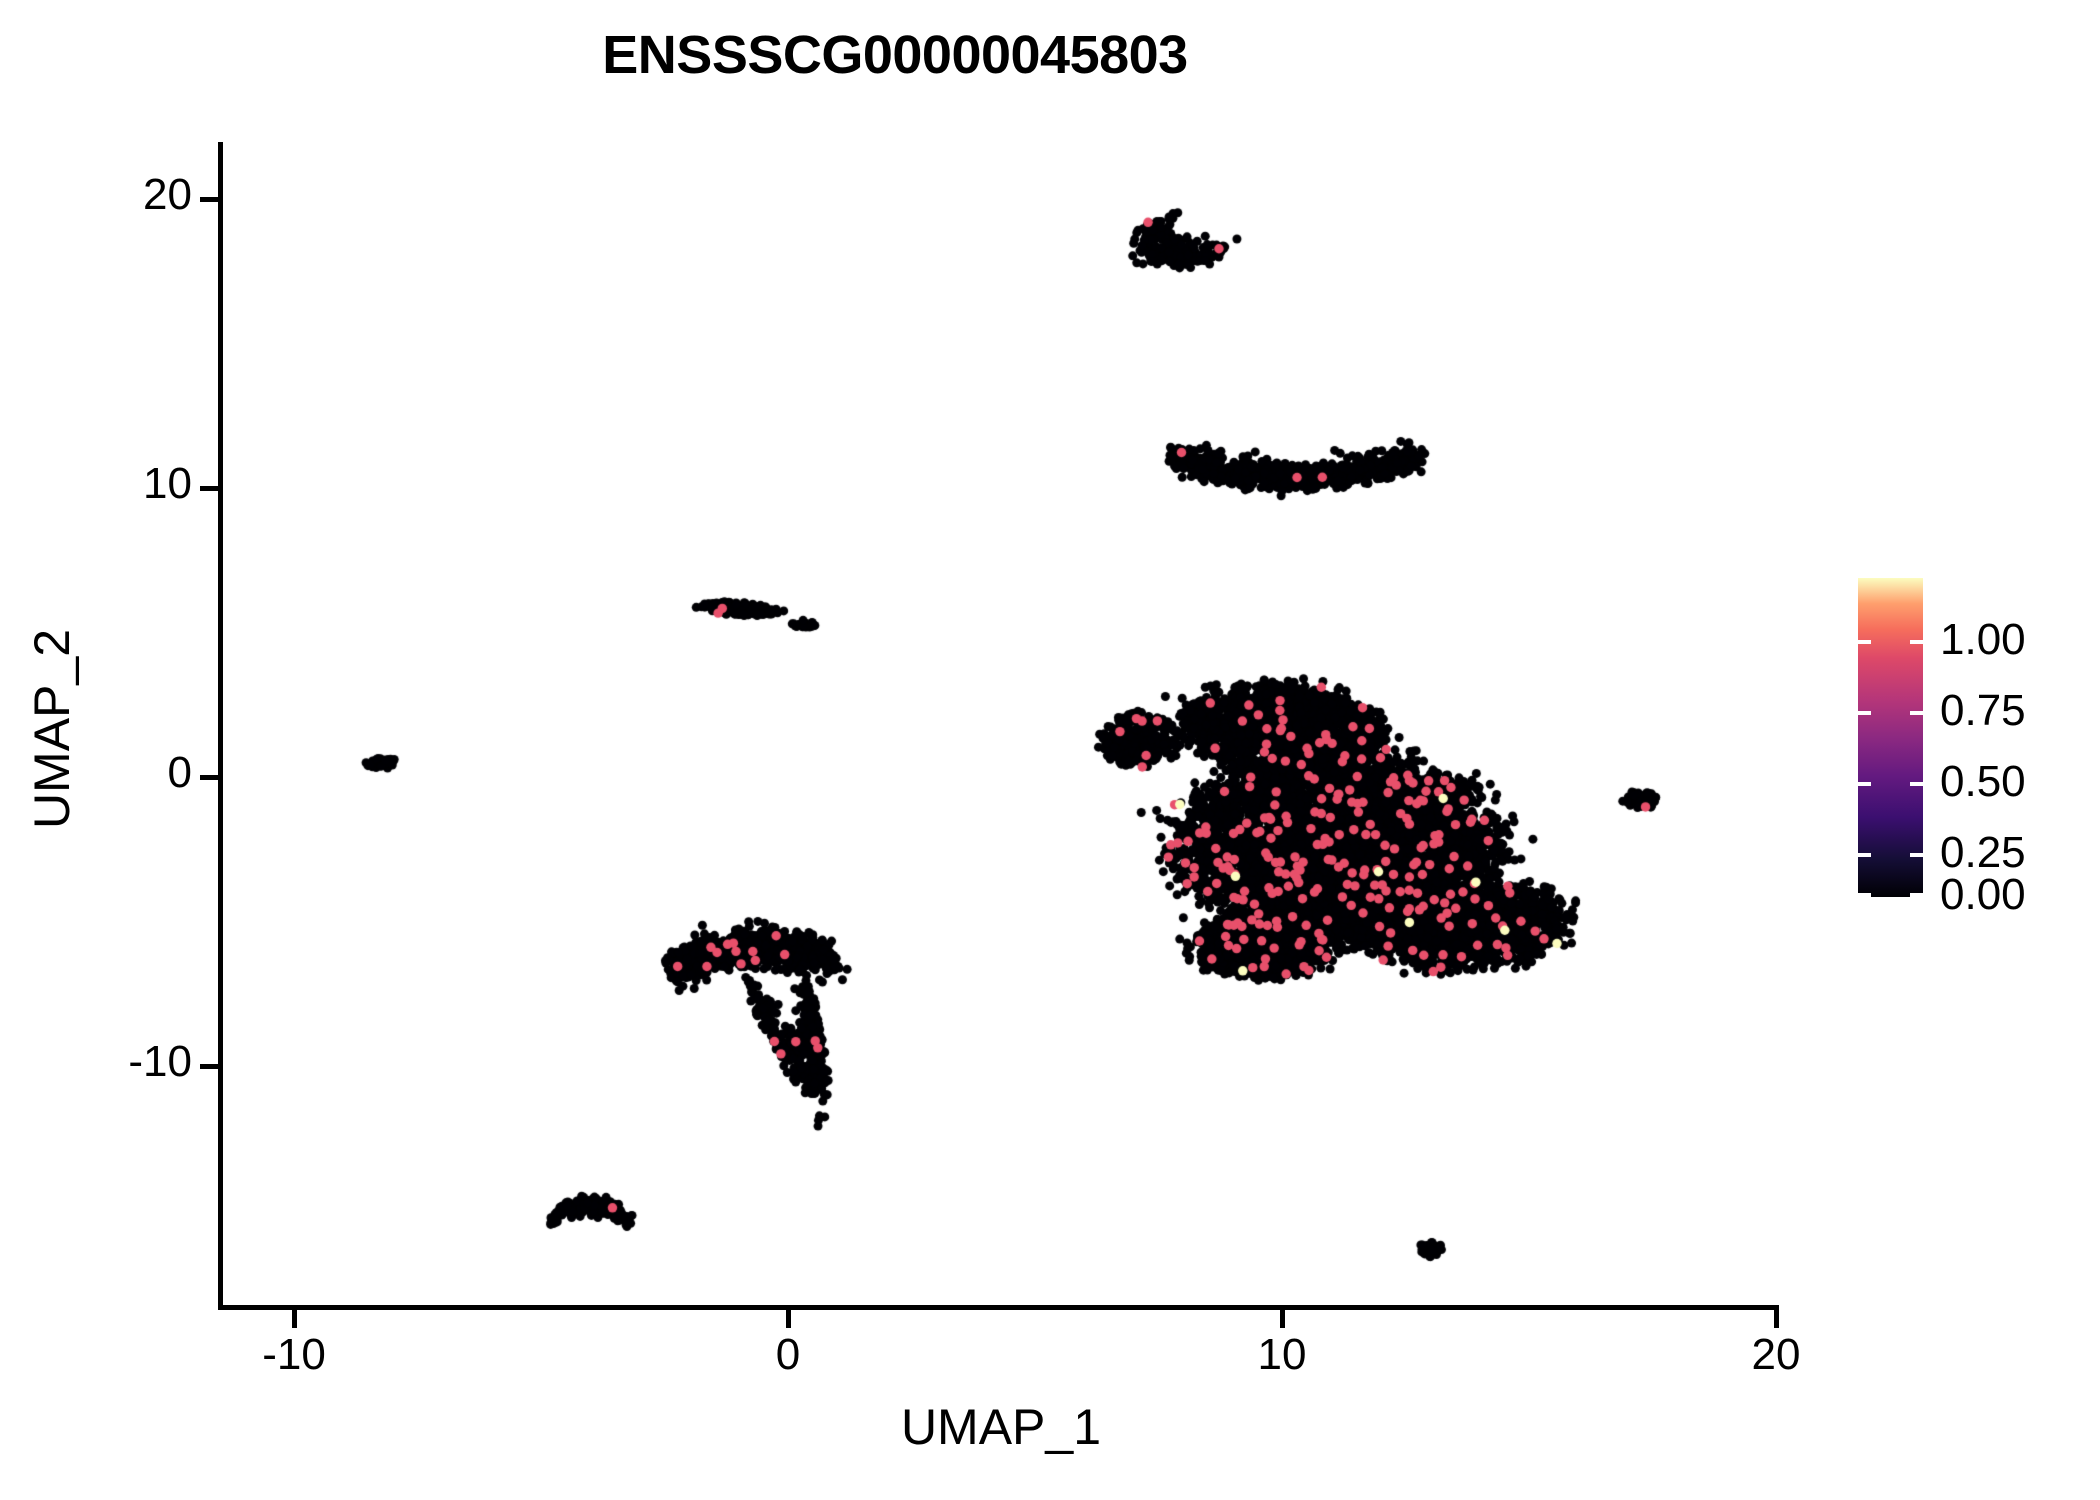  What do you see at coordinates (788, 1354) in the screenshot?
I see `x-axis-ticklabel-0: 0` at bounding box center [788, 1354].